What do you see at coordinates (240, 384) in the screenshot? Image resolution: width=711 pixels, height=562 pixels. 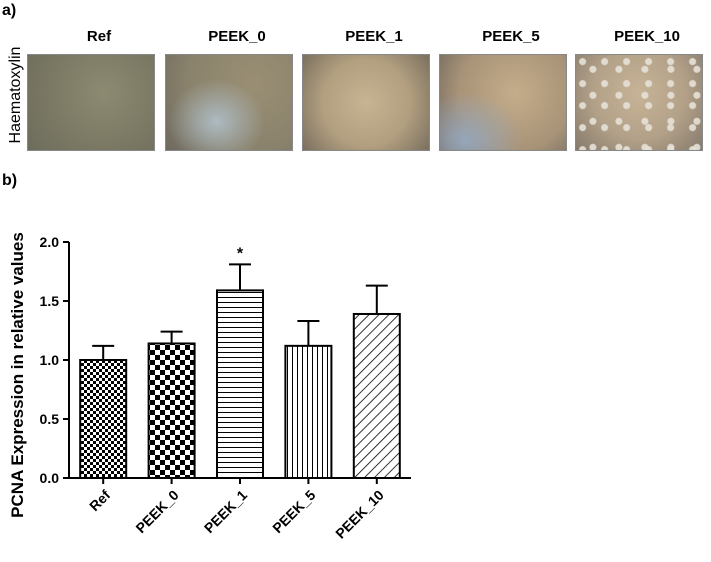 I see `bar-peek1` at bounding box center [240, 384].